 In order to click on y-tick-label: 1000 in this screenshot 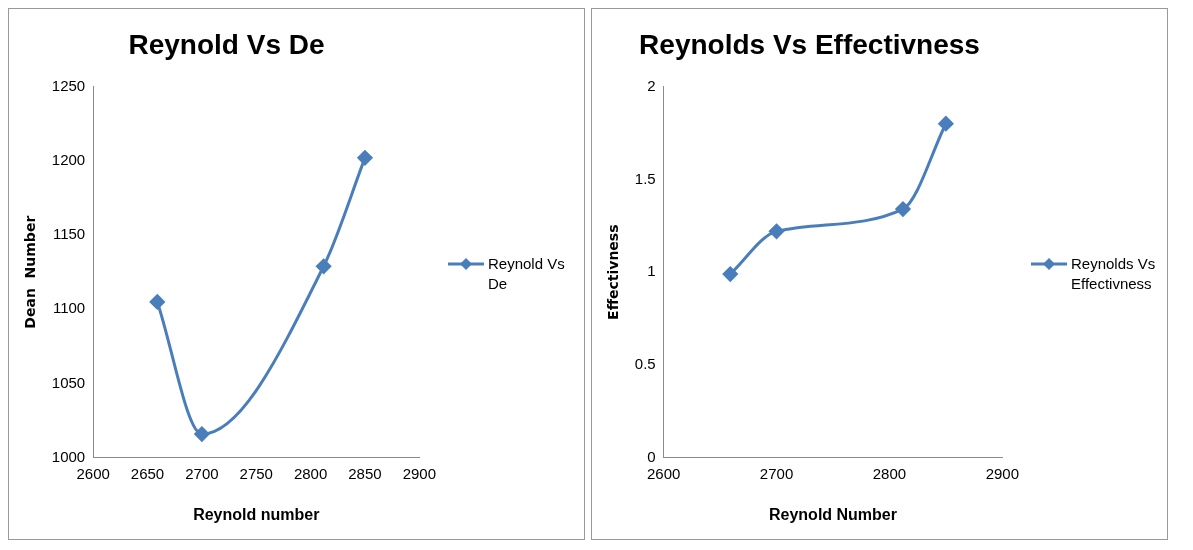, I will do `click(68, 456)`.